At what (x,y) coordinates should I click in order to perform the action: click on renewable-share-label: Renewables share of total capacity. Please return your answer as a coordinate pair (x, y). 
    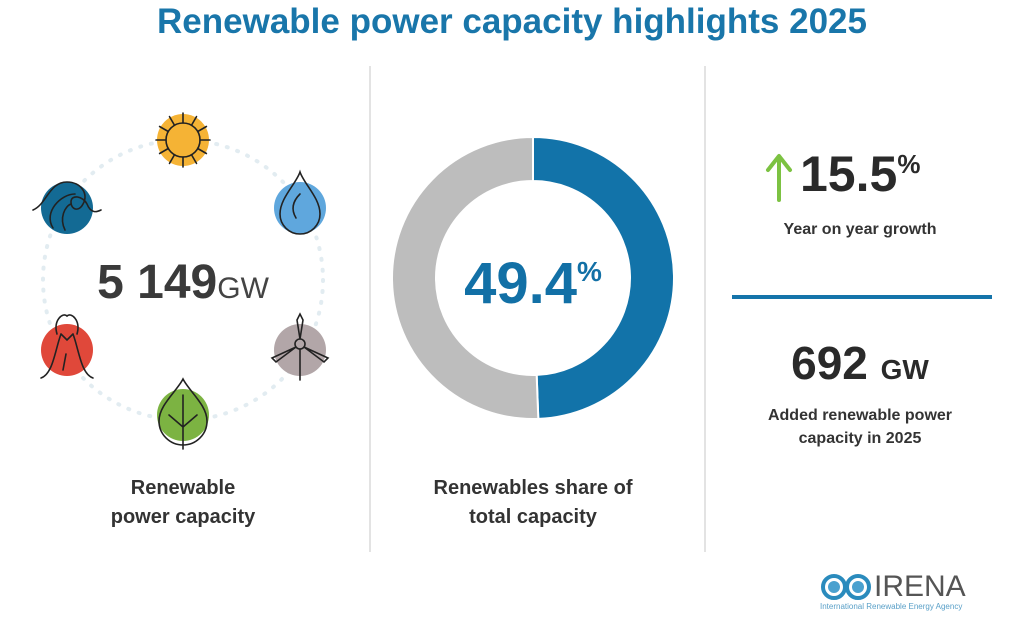
    Looking at the image, I should click on (533, 502).